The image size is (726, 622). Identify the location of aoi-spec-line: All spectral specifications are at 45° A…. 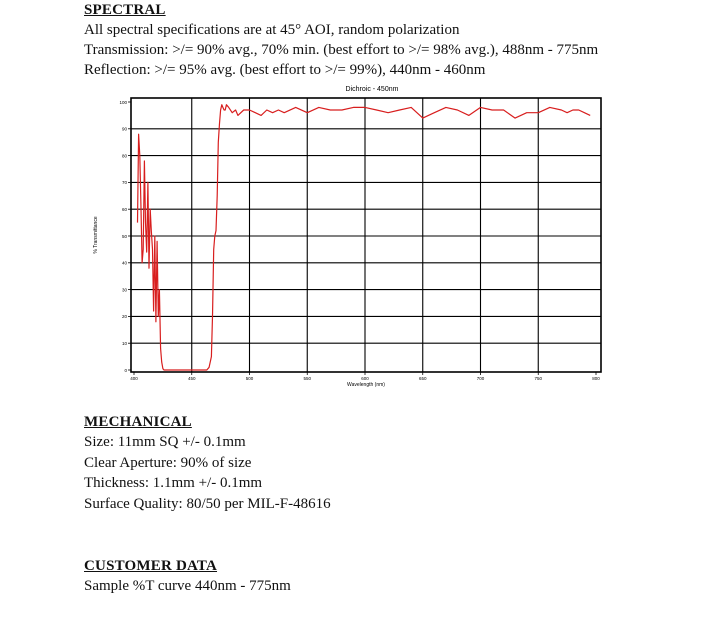
(272, 30).